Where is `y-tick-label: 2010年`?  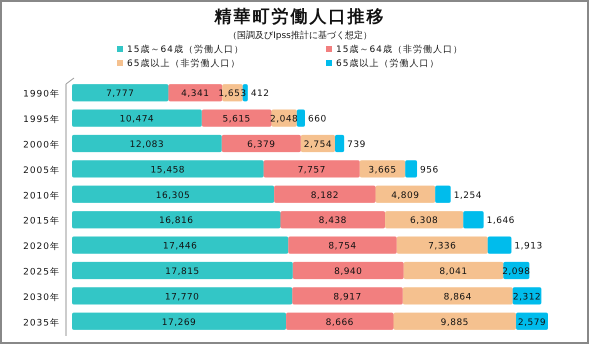 y-tick-label: 2010年 is located at coordinates (41, 196).